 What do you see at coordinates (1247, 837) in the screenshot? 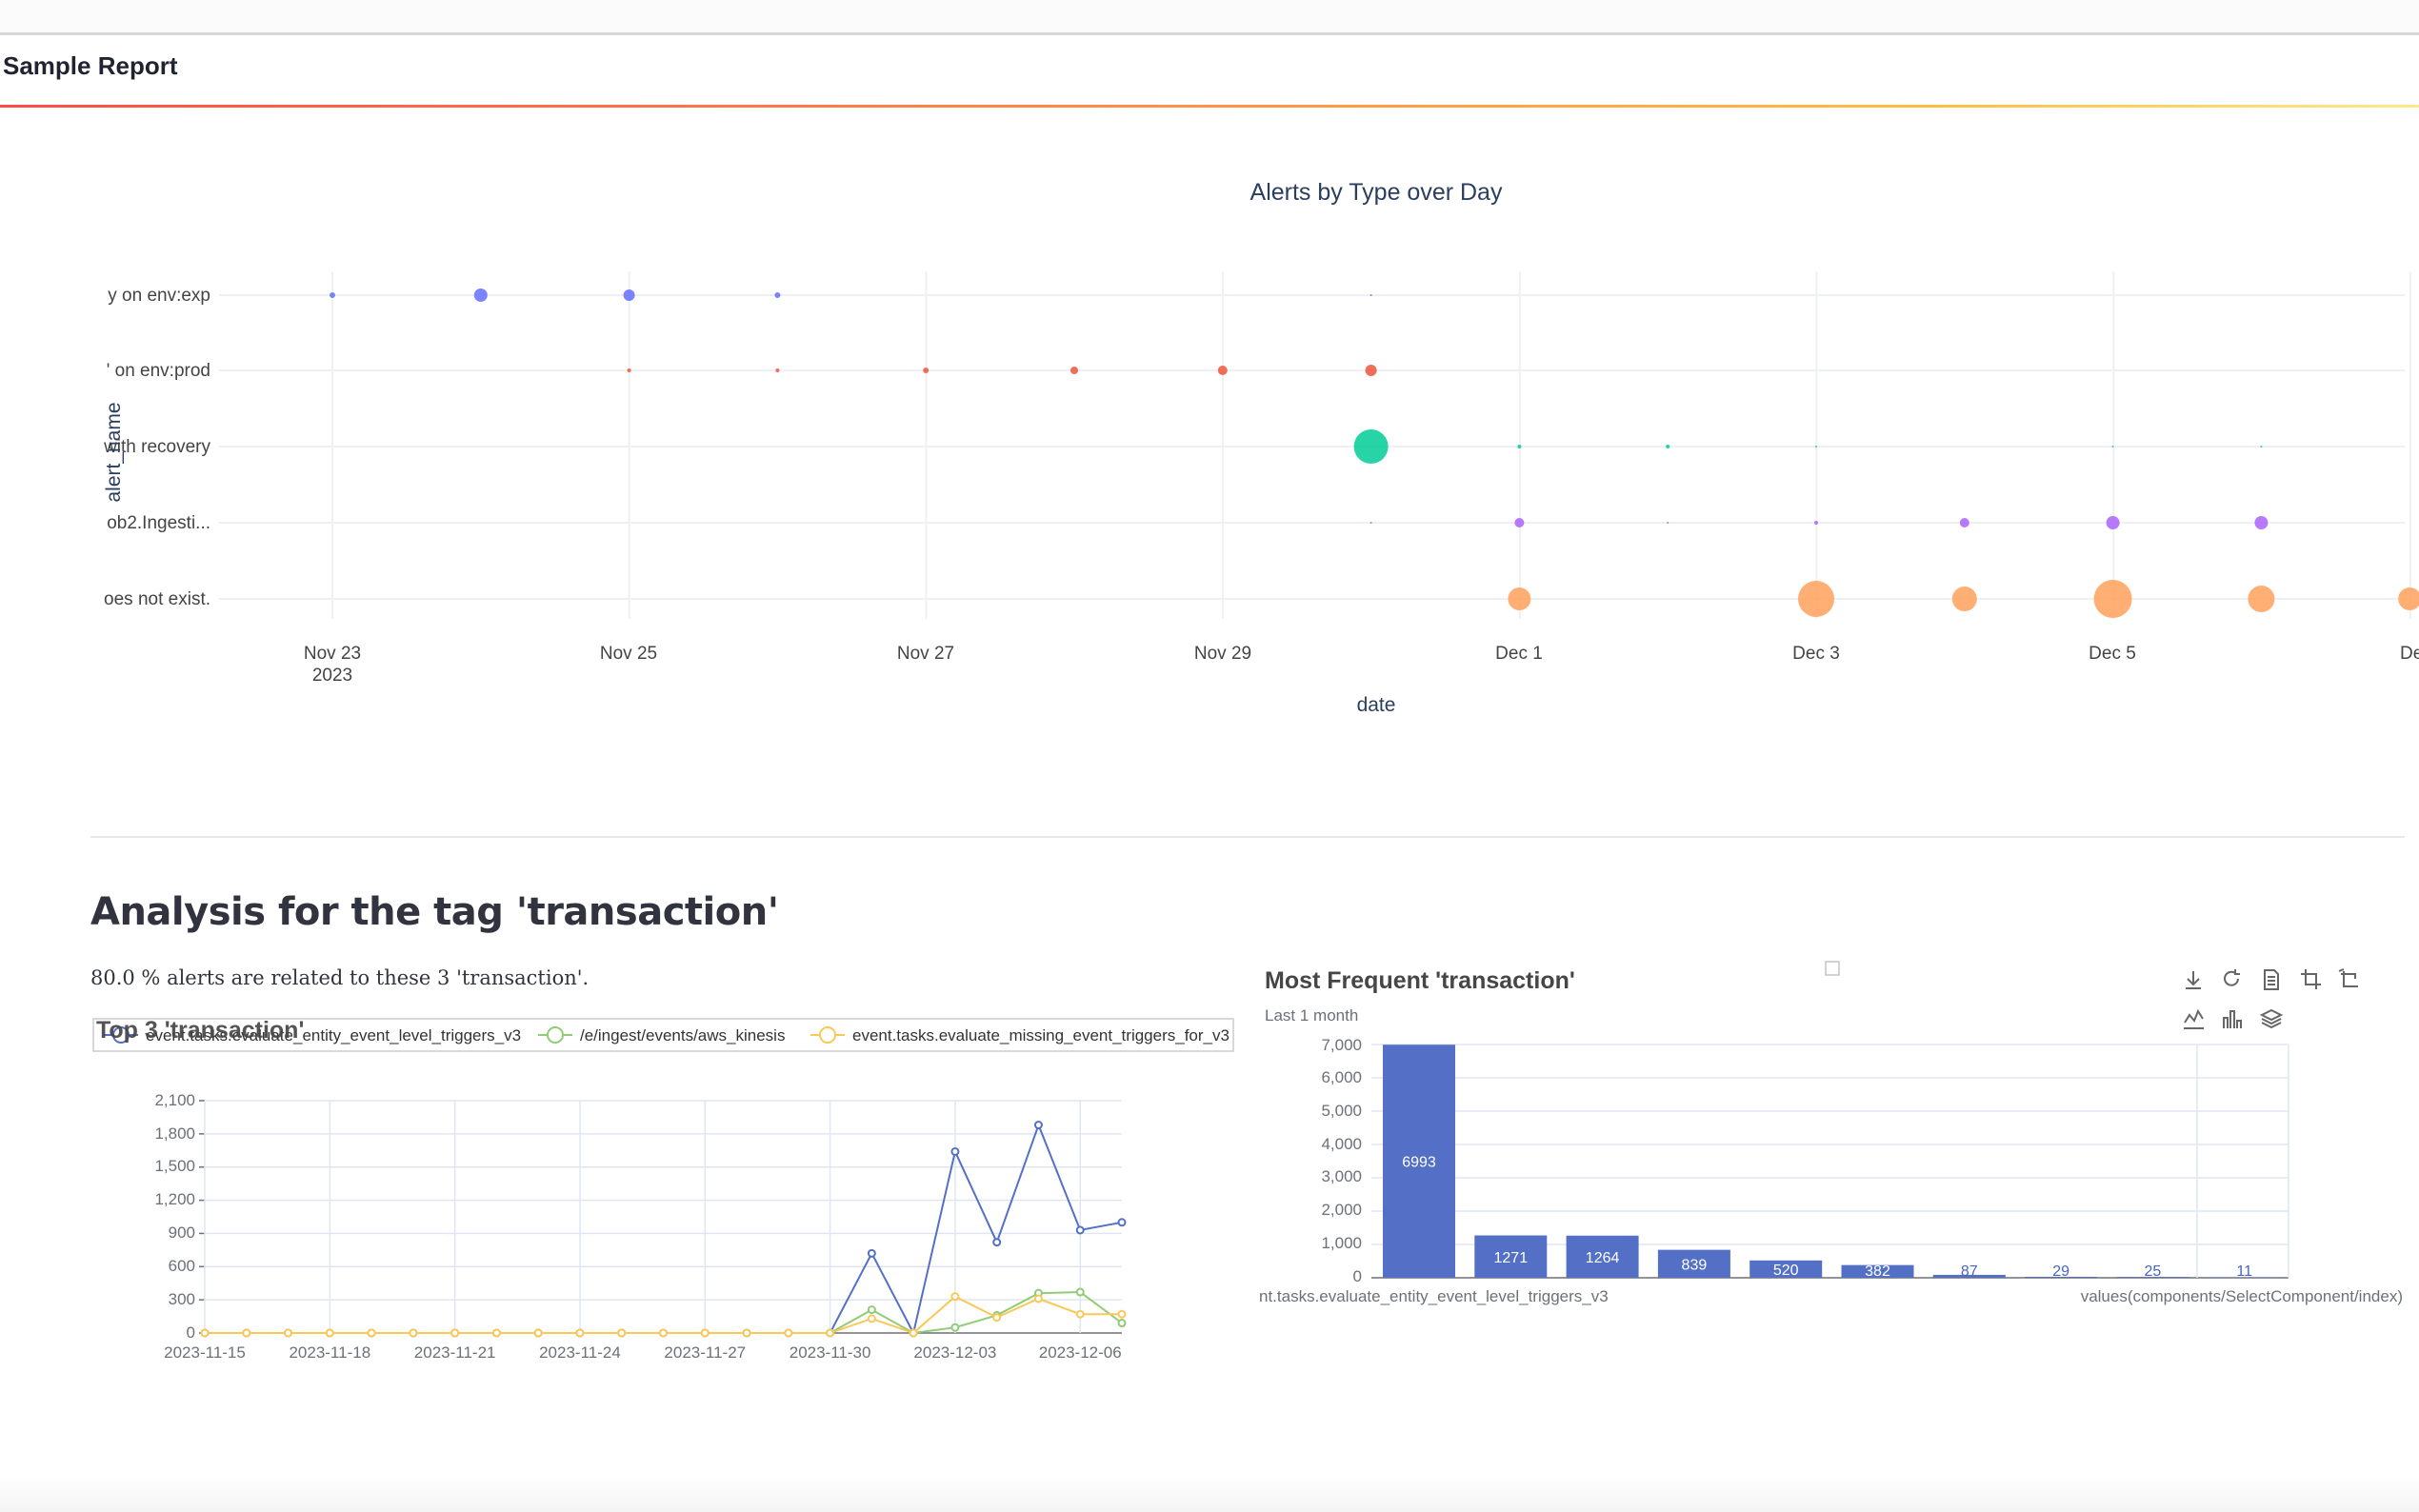
I see `section-divider` at bounding box center [1247, 837].